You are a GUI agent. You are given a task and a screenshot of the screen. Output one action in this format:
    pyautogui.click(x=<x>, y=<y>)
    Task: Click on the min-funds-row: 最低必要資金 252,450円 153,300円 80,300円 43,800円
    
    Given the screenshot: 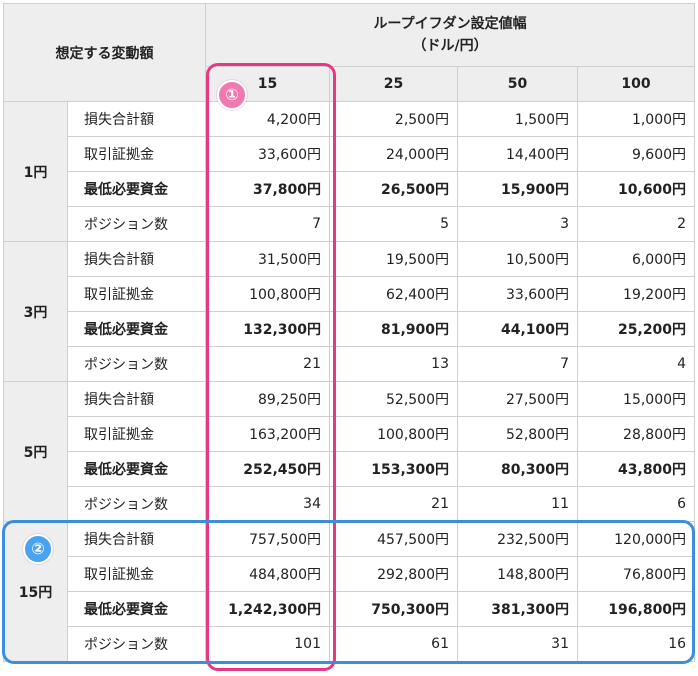 What is the action you would take?
    pyautogui.click(x=350, y=469)
    